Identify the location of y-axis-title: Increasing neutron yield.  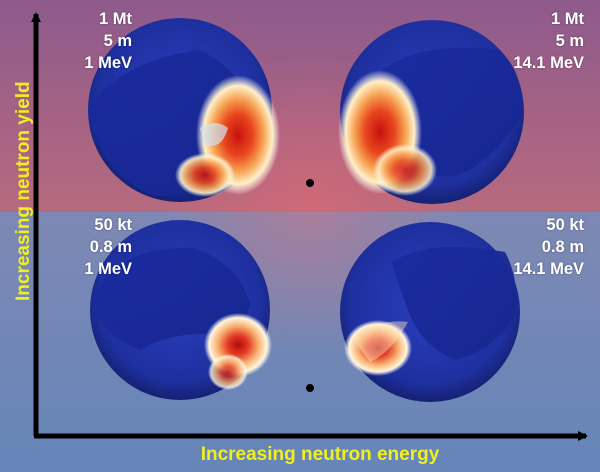
(23, 191).